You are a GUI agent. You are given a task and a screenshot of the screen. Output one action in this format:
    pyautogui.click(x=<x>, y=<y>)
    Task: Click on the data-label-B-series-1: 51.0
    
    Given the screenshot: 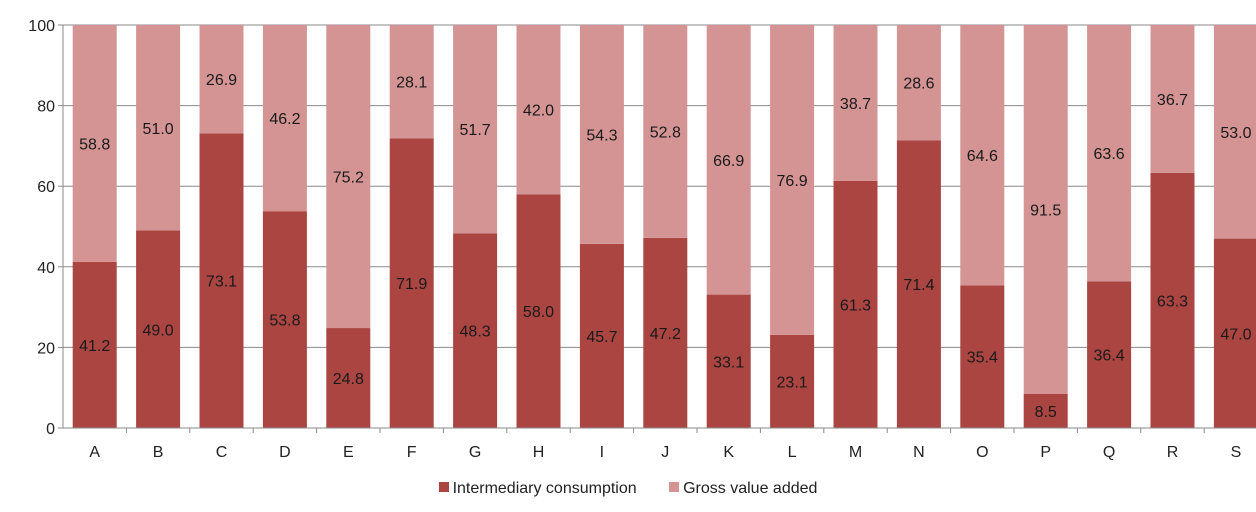 What is the action you would take?
    pyautogui.click(x=158, y=129)
    